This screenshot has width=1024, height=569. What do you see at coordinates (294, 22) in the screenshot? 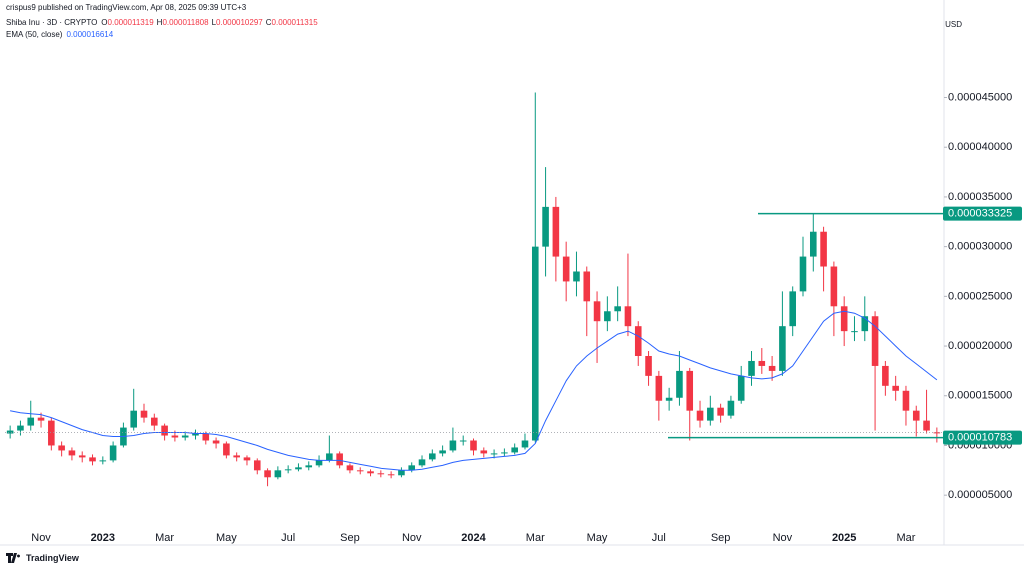
I see `ohlc-value: 0.000011315` at bounding box center [294, 22].